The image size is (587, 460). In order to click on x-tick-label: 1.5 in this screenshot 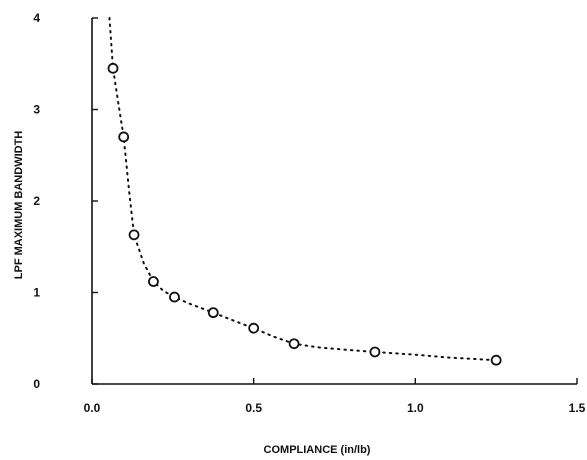, I will do `click(577, 408)`.